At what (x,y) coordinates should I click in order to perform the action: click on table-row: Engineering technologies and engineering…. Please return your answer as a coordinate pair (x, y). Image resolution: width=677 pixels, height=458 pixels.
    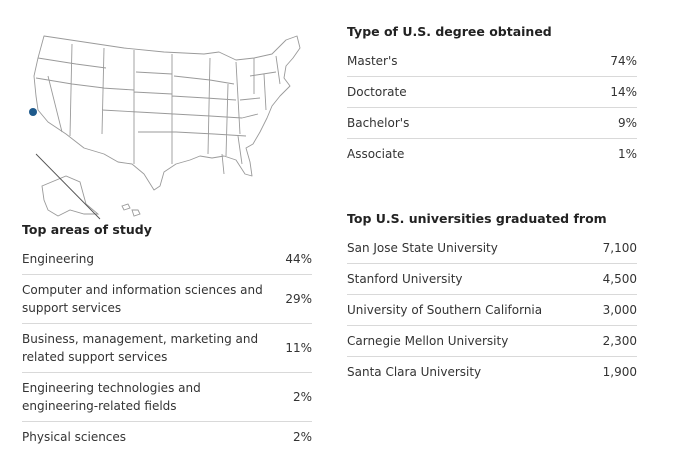
    Looking at the image, I should click on (167, 397).